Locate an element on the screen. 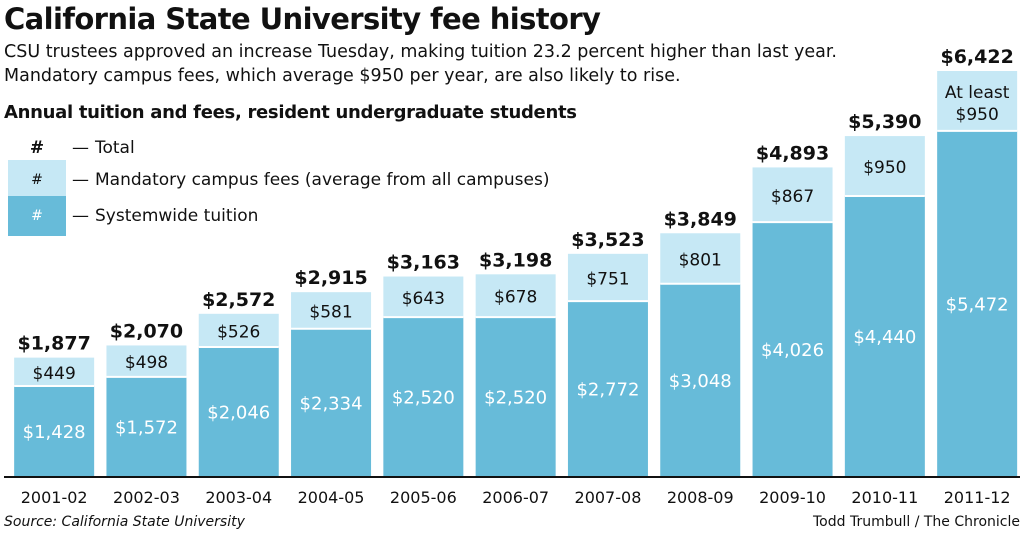 The height and width of the screenshot is (534, 1024). x-tick-label: 2009-10 is located at coordinates (792, 497).